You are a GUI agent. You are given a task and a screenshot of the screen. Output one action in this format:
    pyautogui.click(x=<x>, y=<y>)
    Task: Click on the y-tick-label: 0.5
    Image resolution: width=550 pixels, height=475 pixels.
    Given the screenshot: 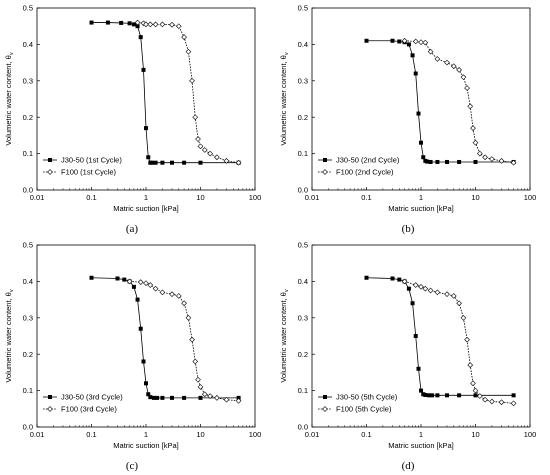 What is the action you would take?
    pyautogui.click(x=303, y=245)
    